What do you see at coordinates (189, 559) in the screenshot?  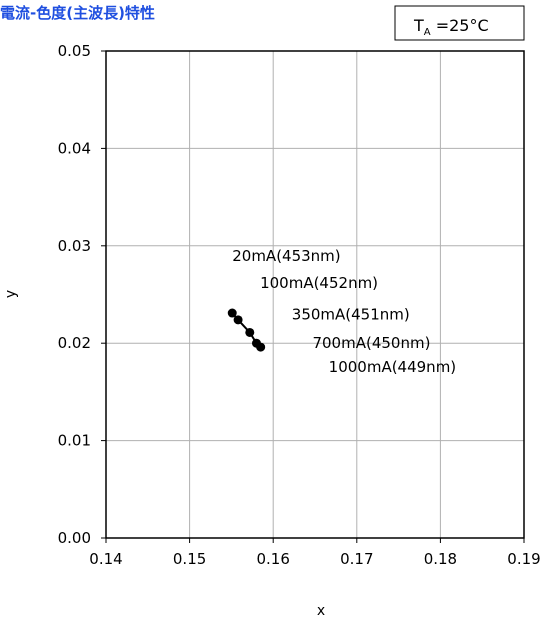 I see `x-tick-label: 0.15` at bounding box center [189, 559].